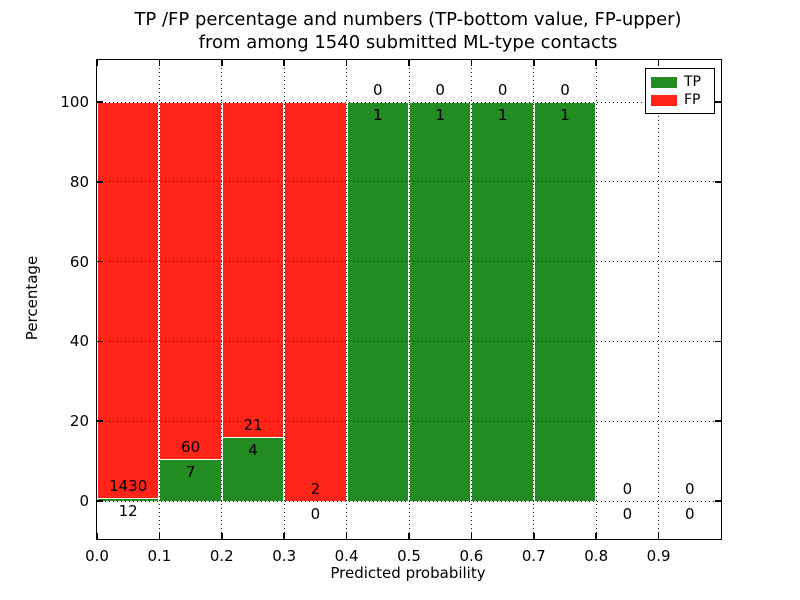  I want to click on legend-label-tp: TP, so click(692, 82).